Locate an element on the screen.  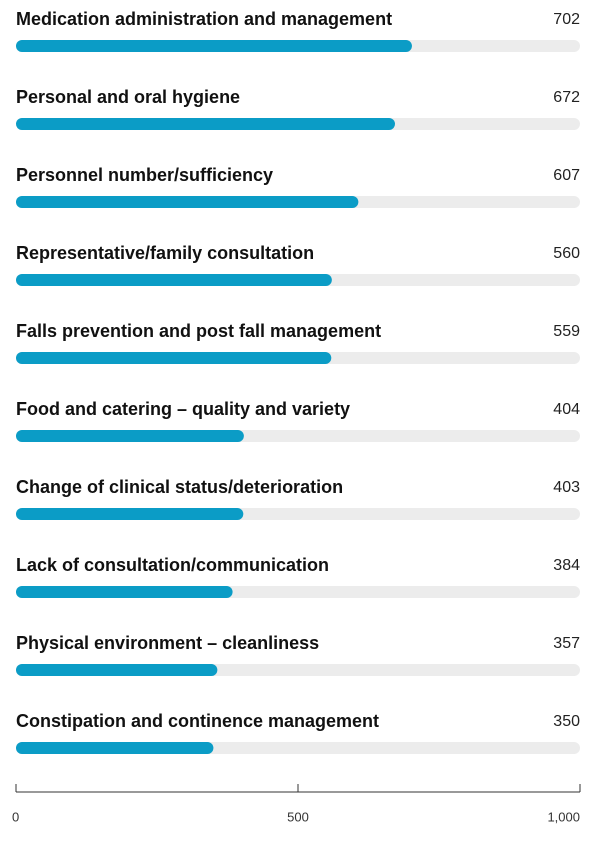
x-tick-label: 1,000 is located at coordinates (563, 816).